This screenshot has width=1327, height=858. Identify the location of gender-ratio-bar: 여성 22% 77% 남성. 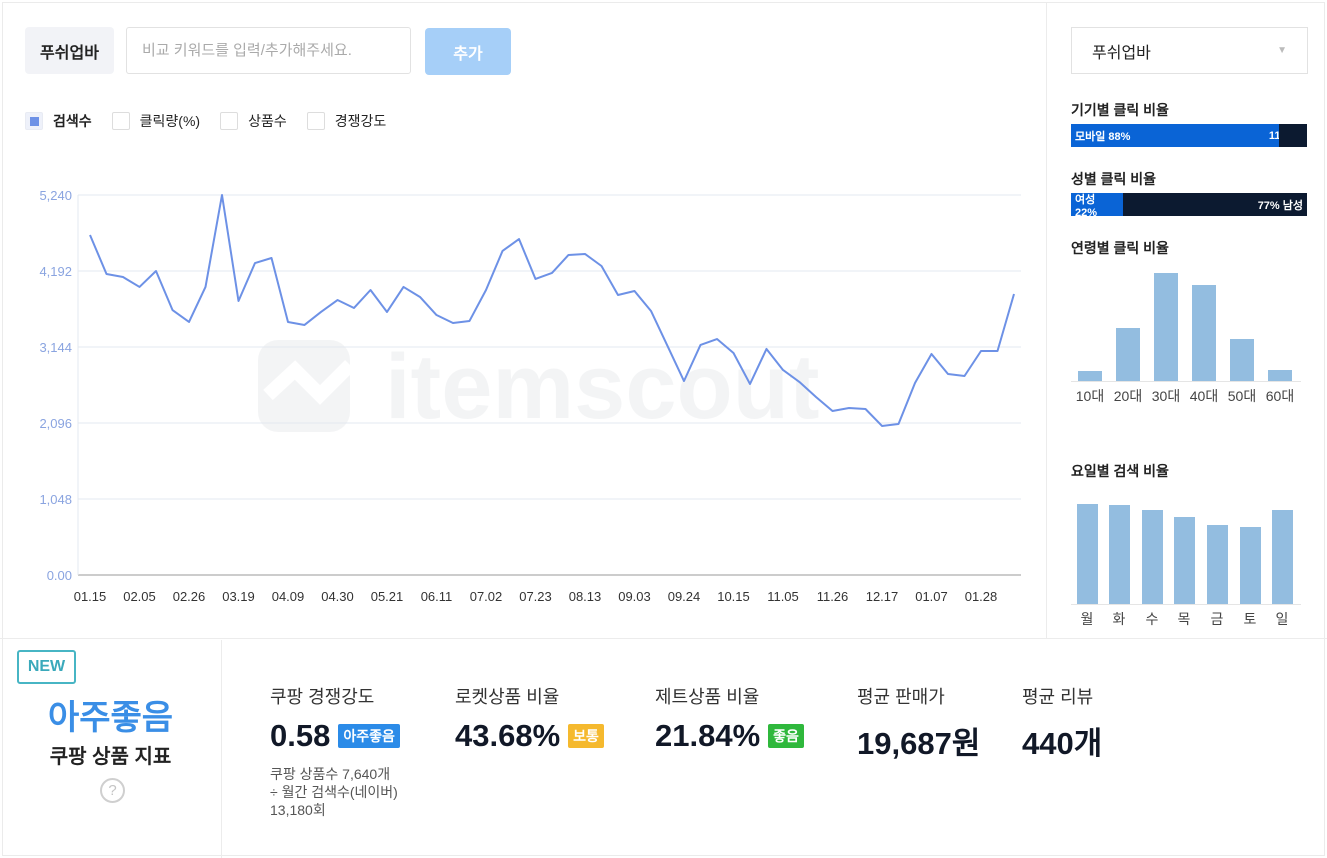
(1189, 206).